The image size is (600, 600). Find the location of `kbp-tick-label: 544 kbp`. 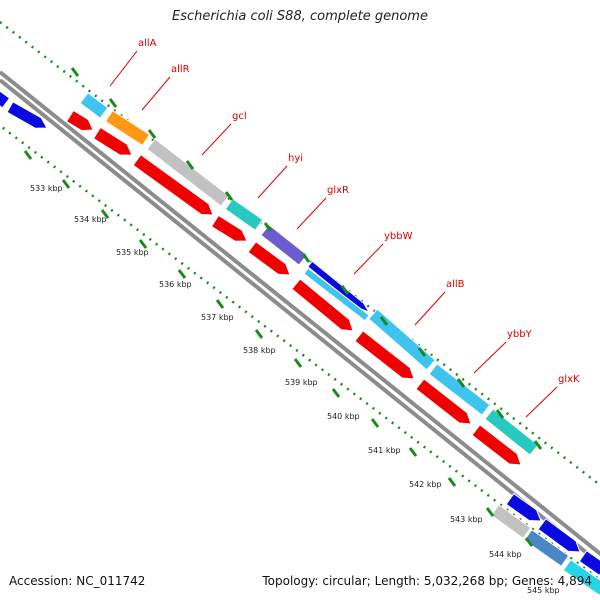

kbp-tick-label: 544 kbp is located at coordinates (505, 554).